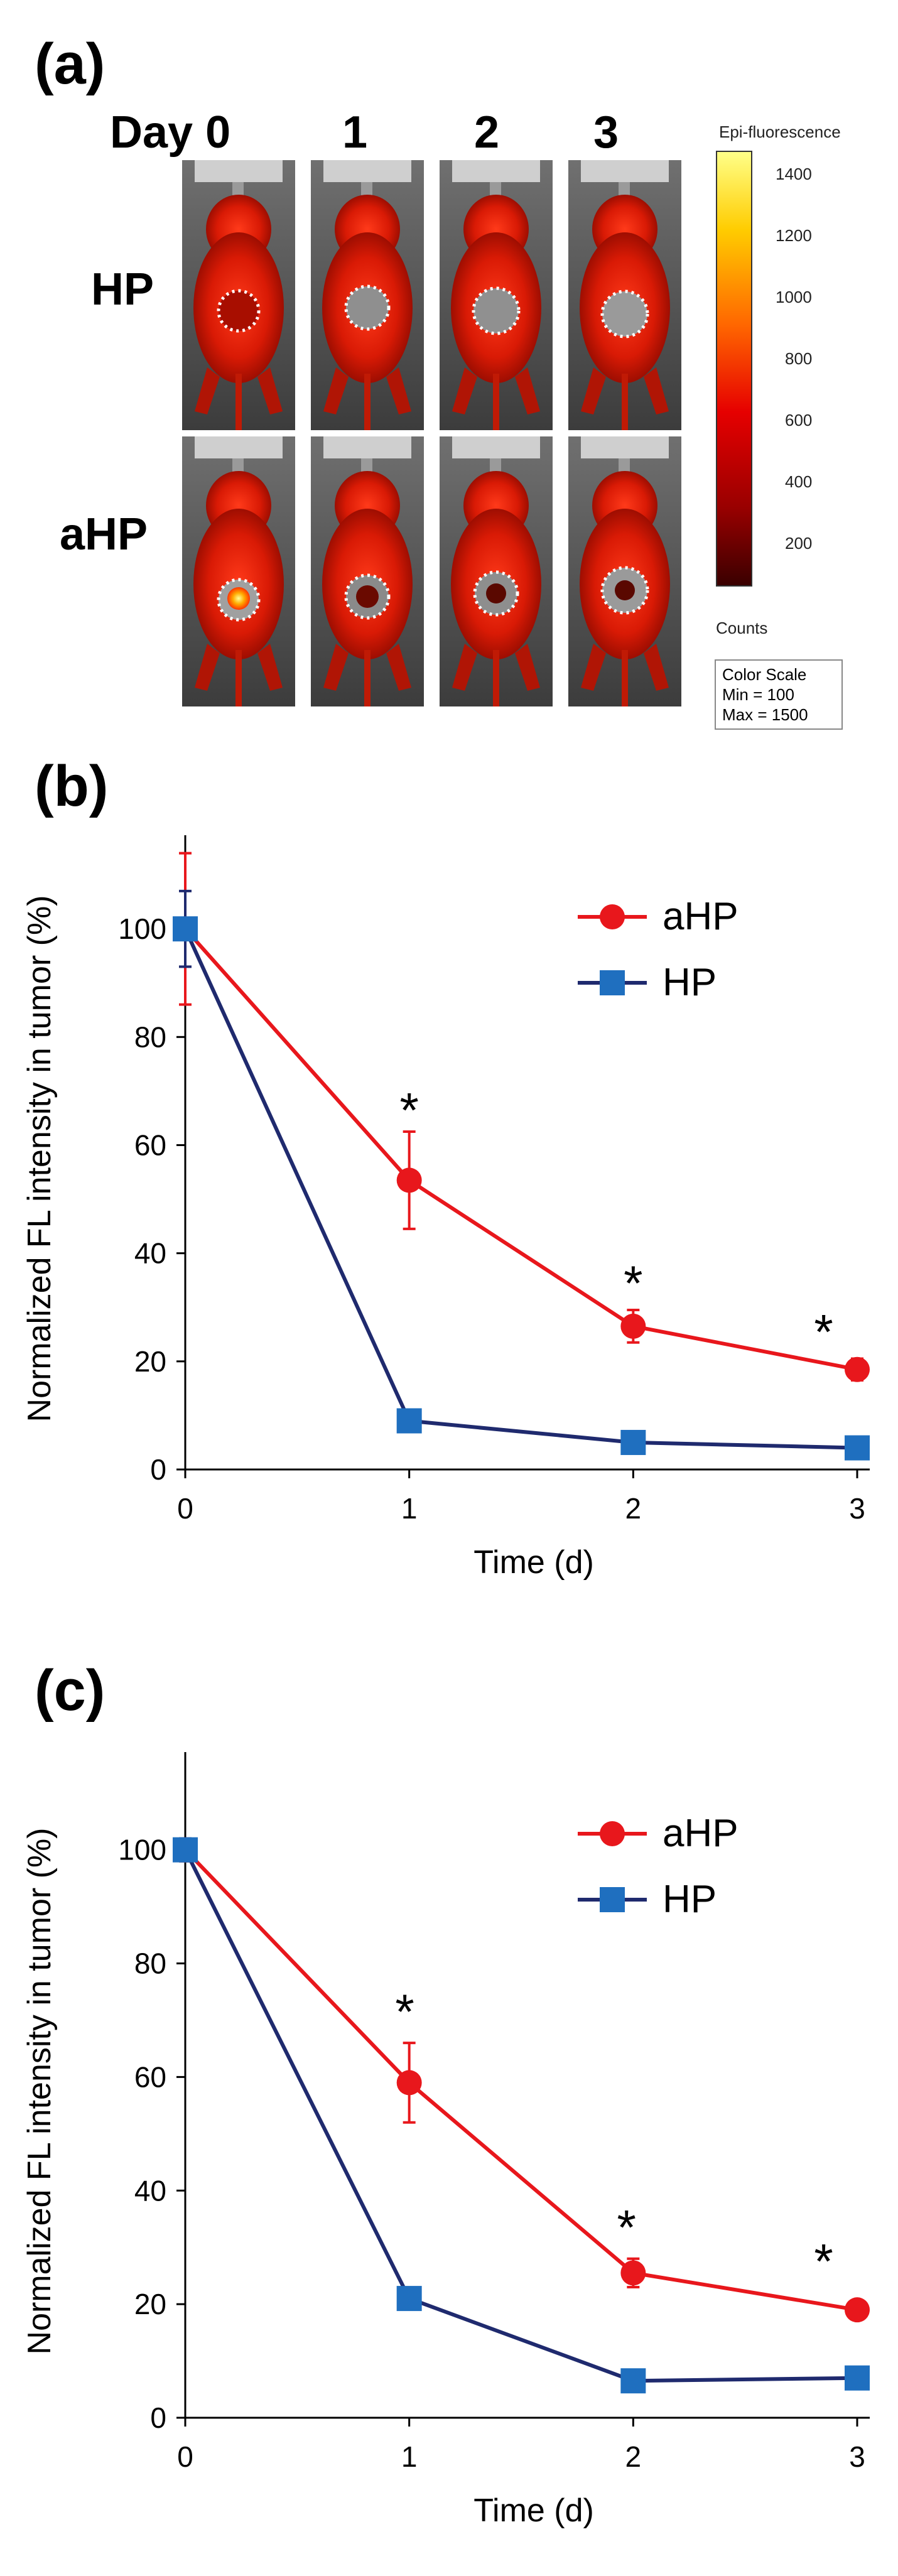 Image resolution: width=898 pixels, height=2576 pixels. What do you see at coordinates (606, 132) in the screenshot?
I see `column-label-day3: 3` at bounding box center [606, 132].